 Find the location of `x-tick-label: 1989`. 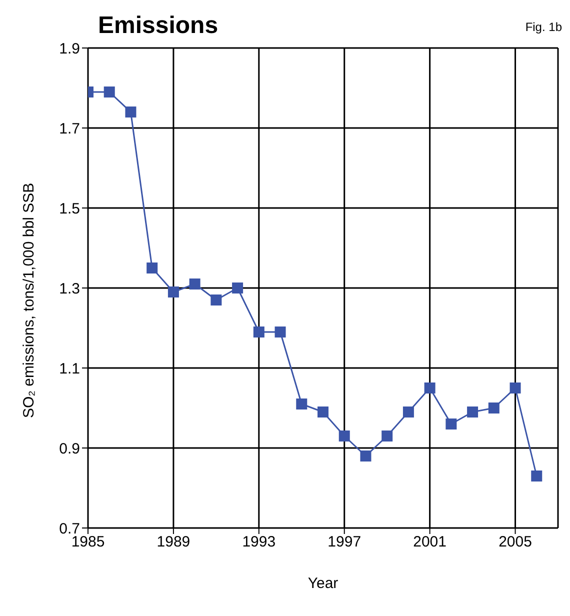

x-tick-label: 1989 is located at coordinates (173, 542).